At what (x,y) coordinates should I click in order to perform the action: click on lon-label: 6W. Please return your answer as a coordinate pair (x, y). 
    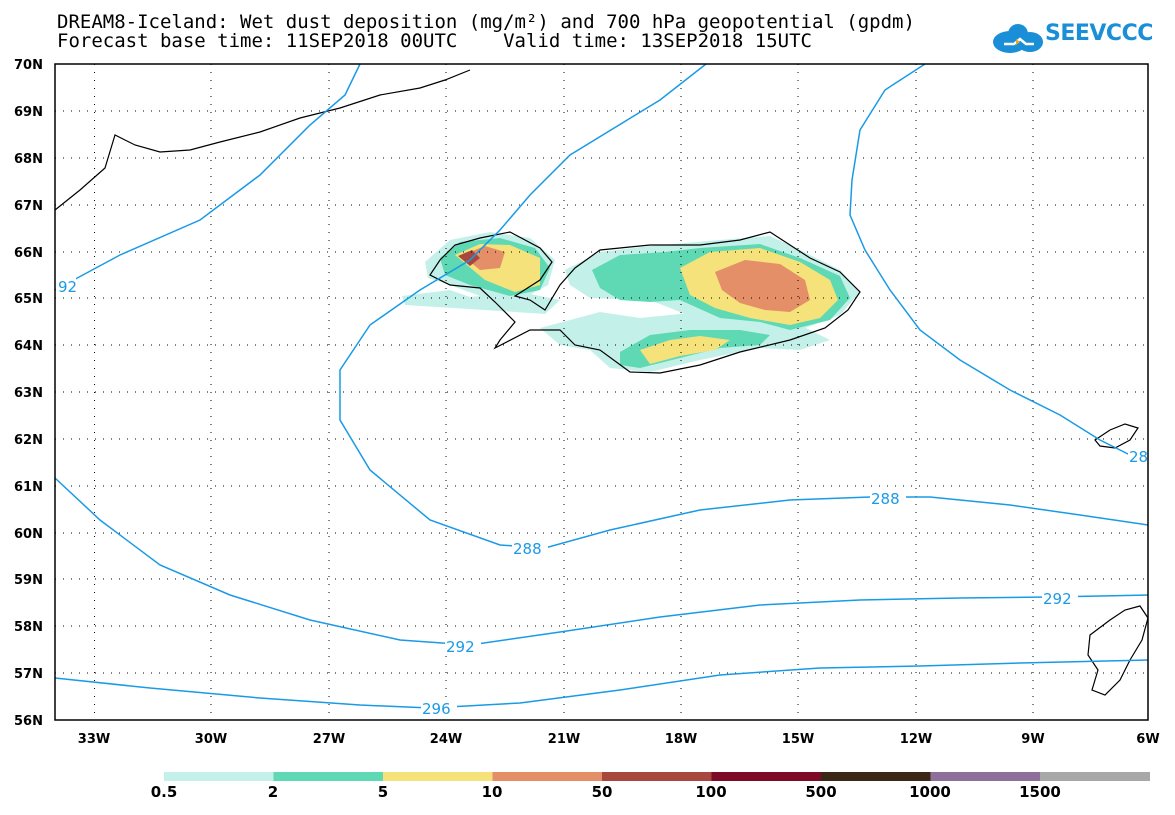
    Looking at the image, I should click on (1147, 739).